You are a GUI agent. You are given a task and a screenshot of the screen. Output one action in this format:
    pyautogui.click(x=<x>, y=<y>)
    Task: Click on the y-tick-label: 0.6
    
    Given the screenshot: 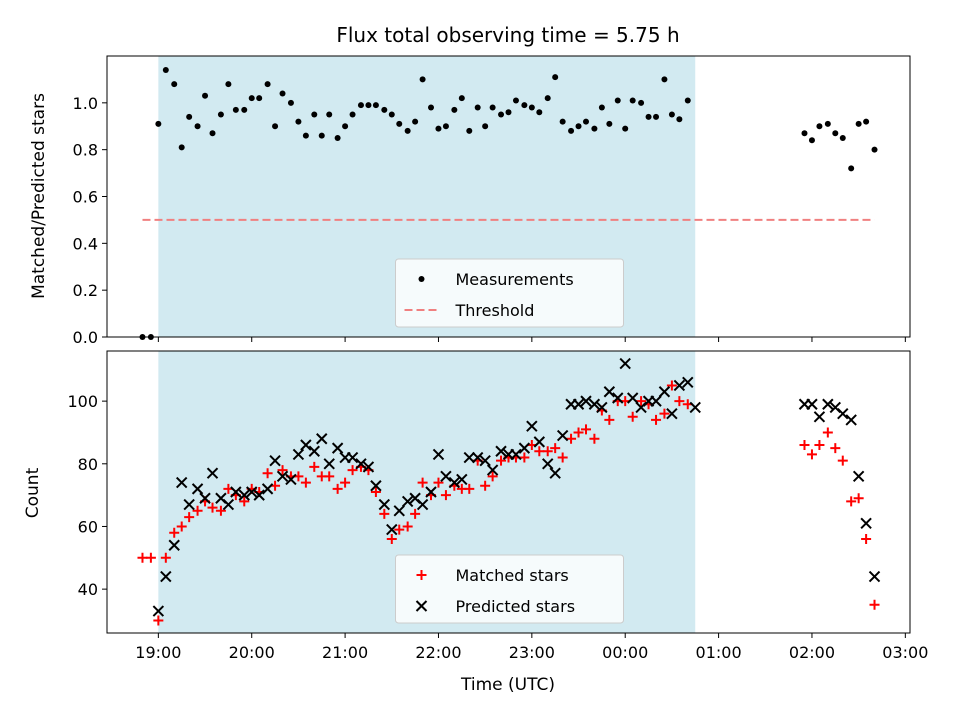 What is the action you would take?
    pyautogui.click(x=85, y=197)
    